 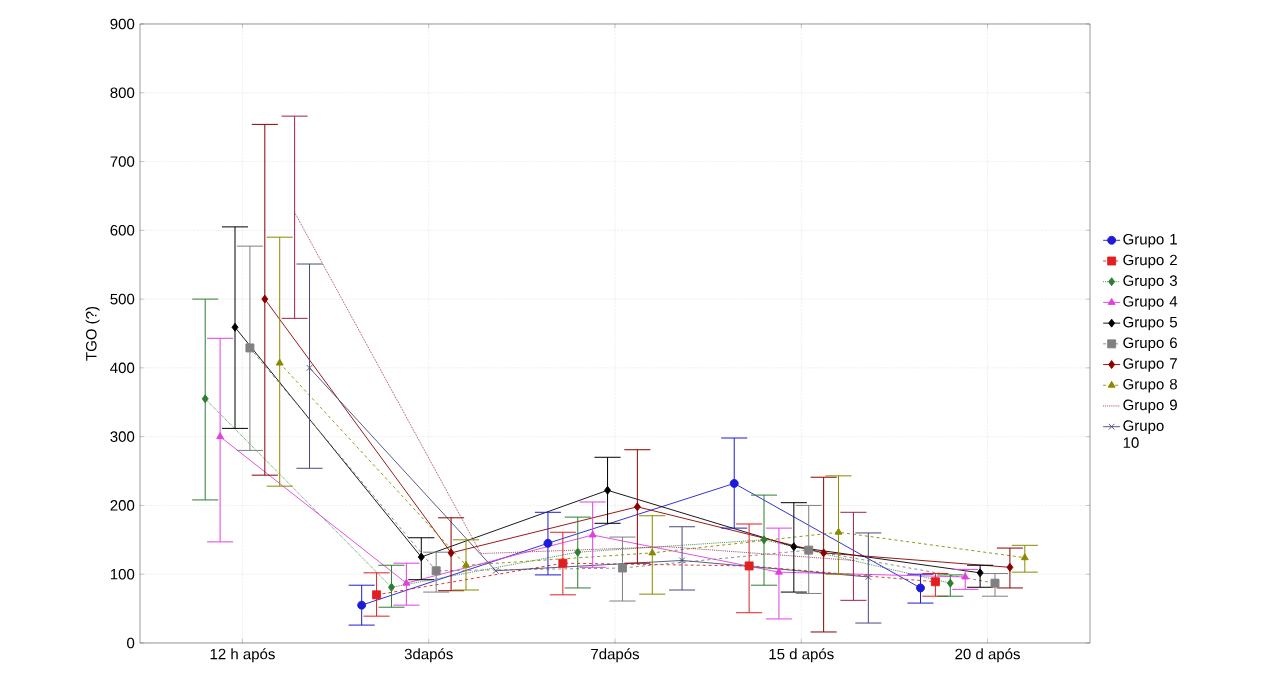 What do you see at coordinates (1150, 406) in the screenshot?
I see `legend-label: Grupo 9` at bounding box center [1150, 406].